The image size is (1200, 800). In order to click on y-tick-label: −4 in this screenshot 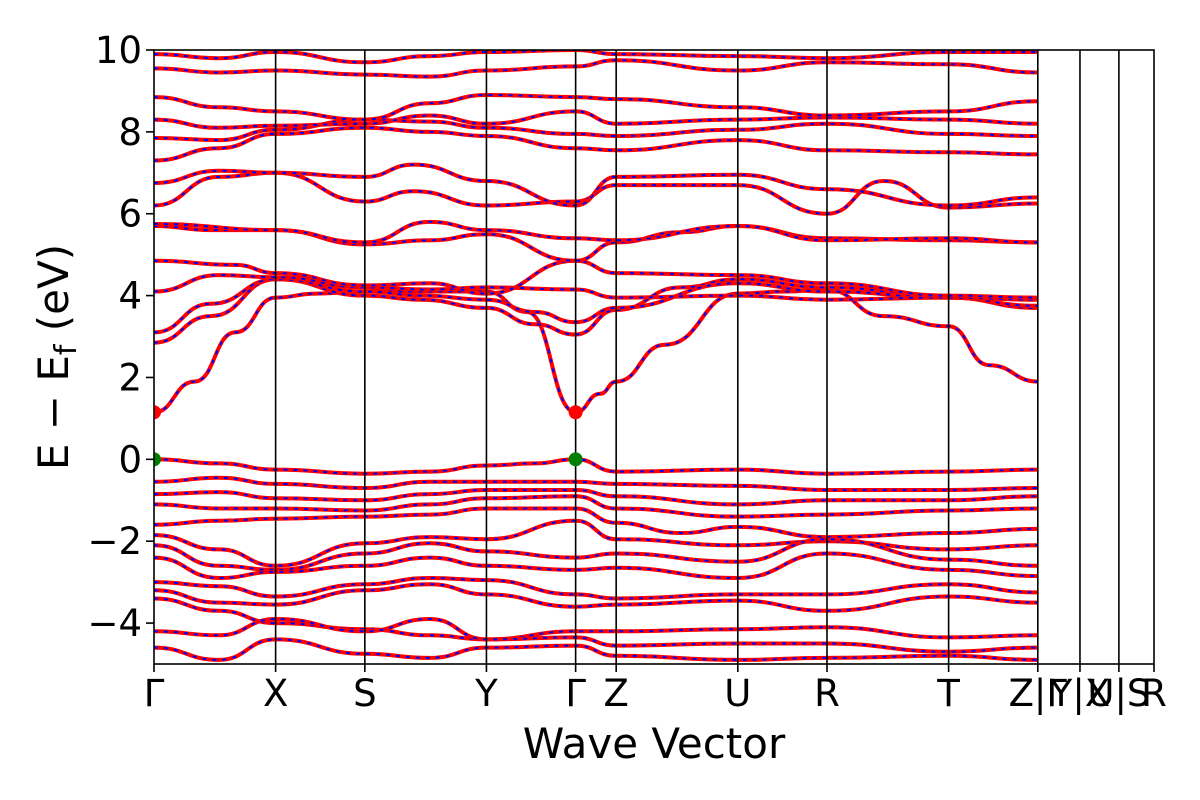, I will do `click(114, 623)`.